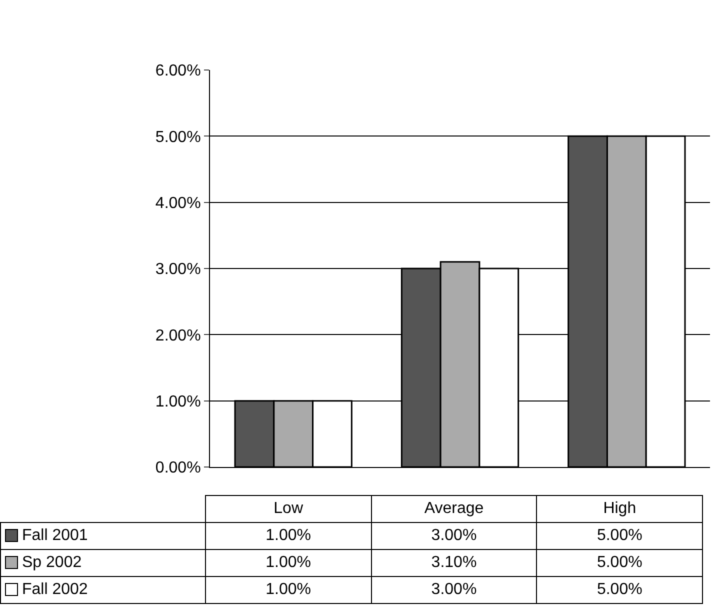 The height and width of the screenshot is (616, 712). Describe the element at coordinates (178, 203) in the screenshot. I see `y-tick-label: 4.00%` at that location.